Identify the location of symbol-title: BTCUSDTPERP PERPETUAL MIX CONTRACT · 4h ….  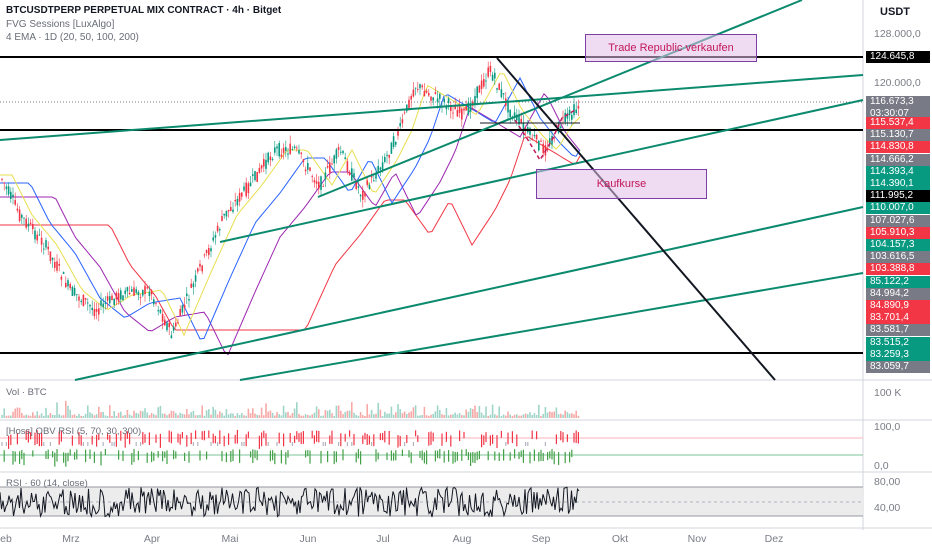
(144, 10).